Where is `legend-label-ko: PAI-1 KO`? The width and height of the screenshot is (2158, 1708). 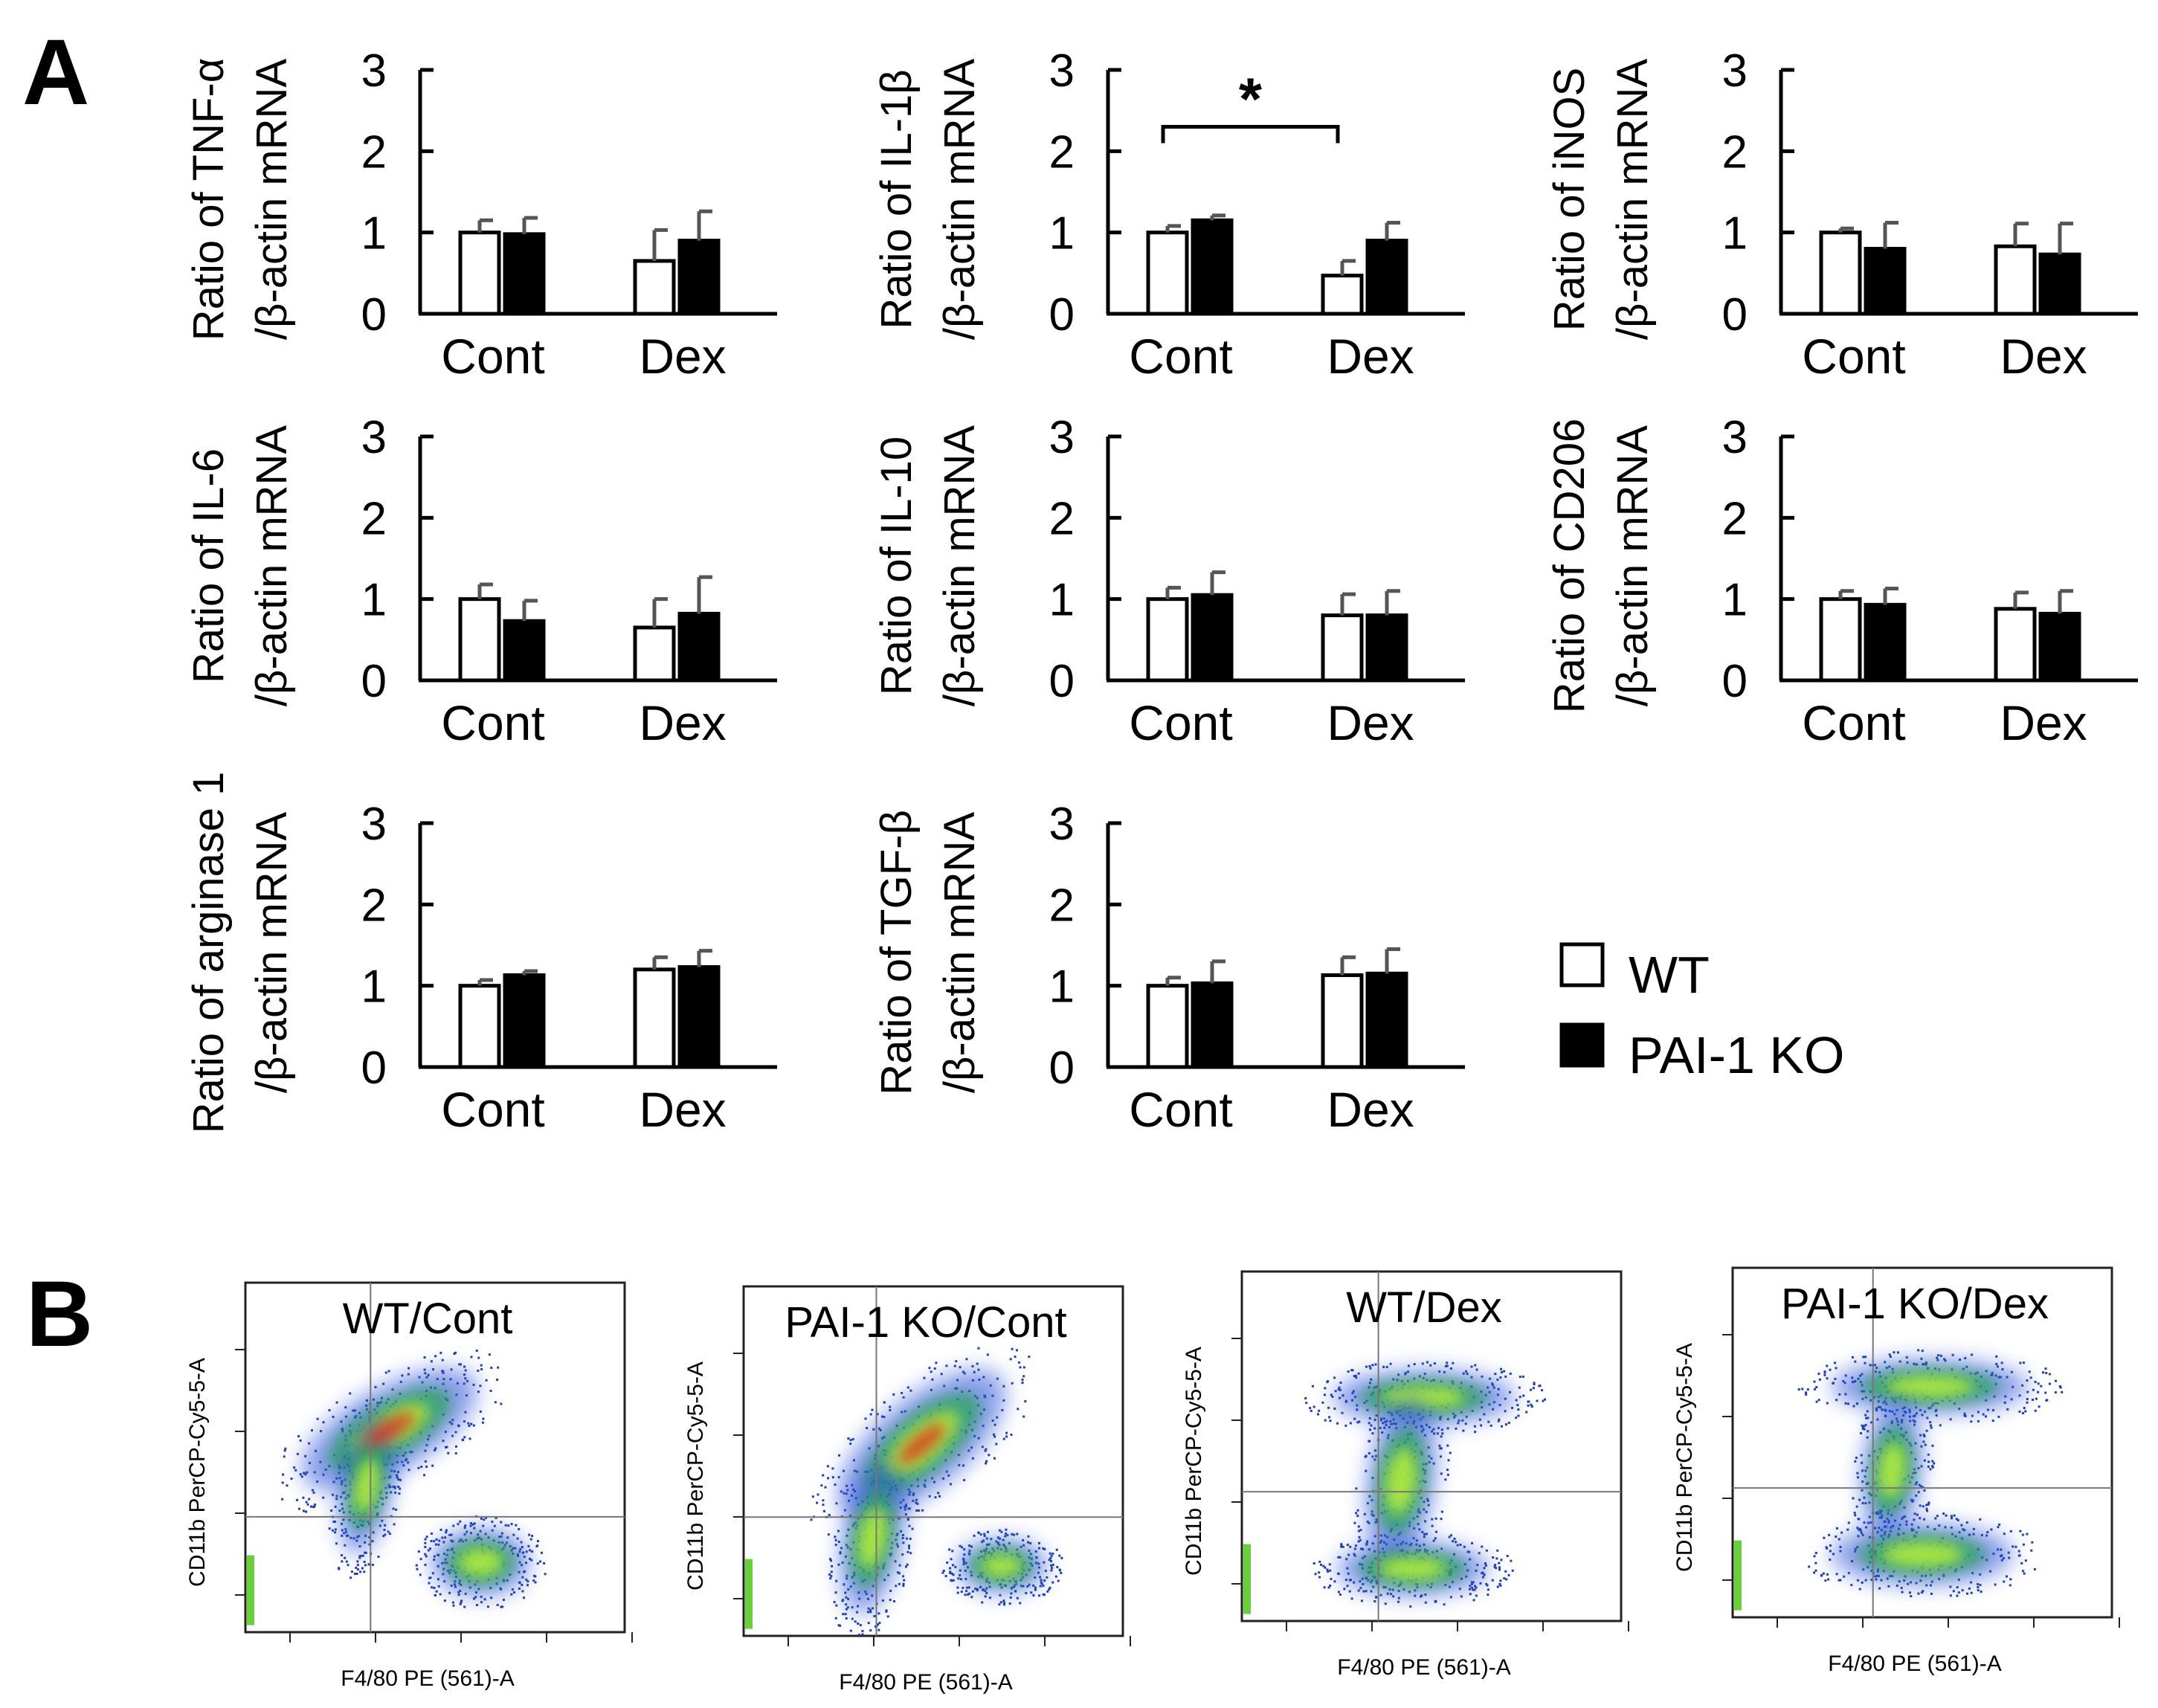 legend-label-ko: PAI-1 KO is located at coordinates (1736, 1055).